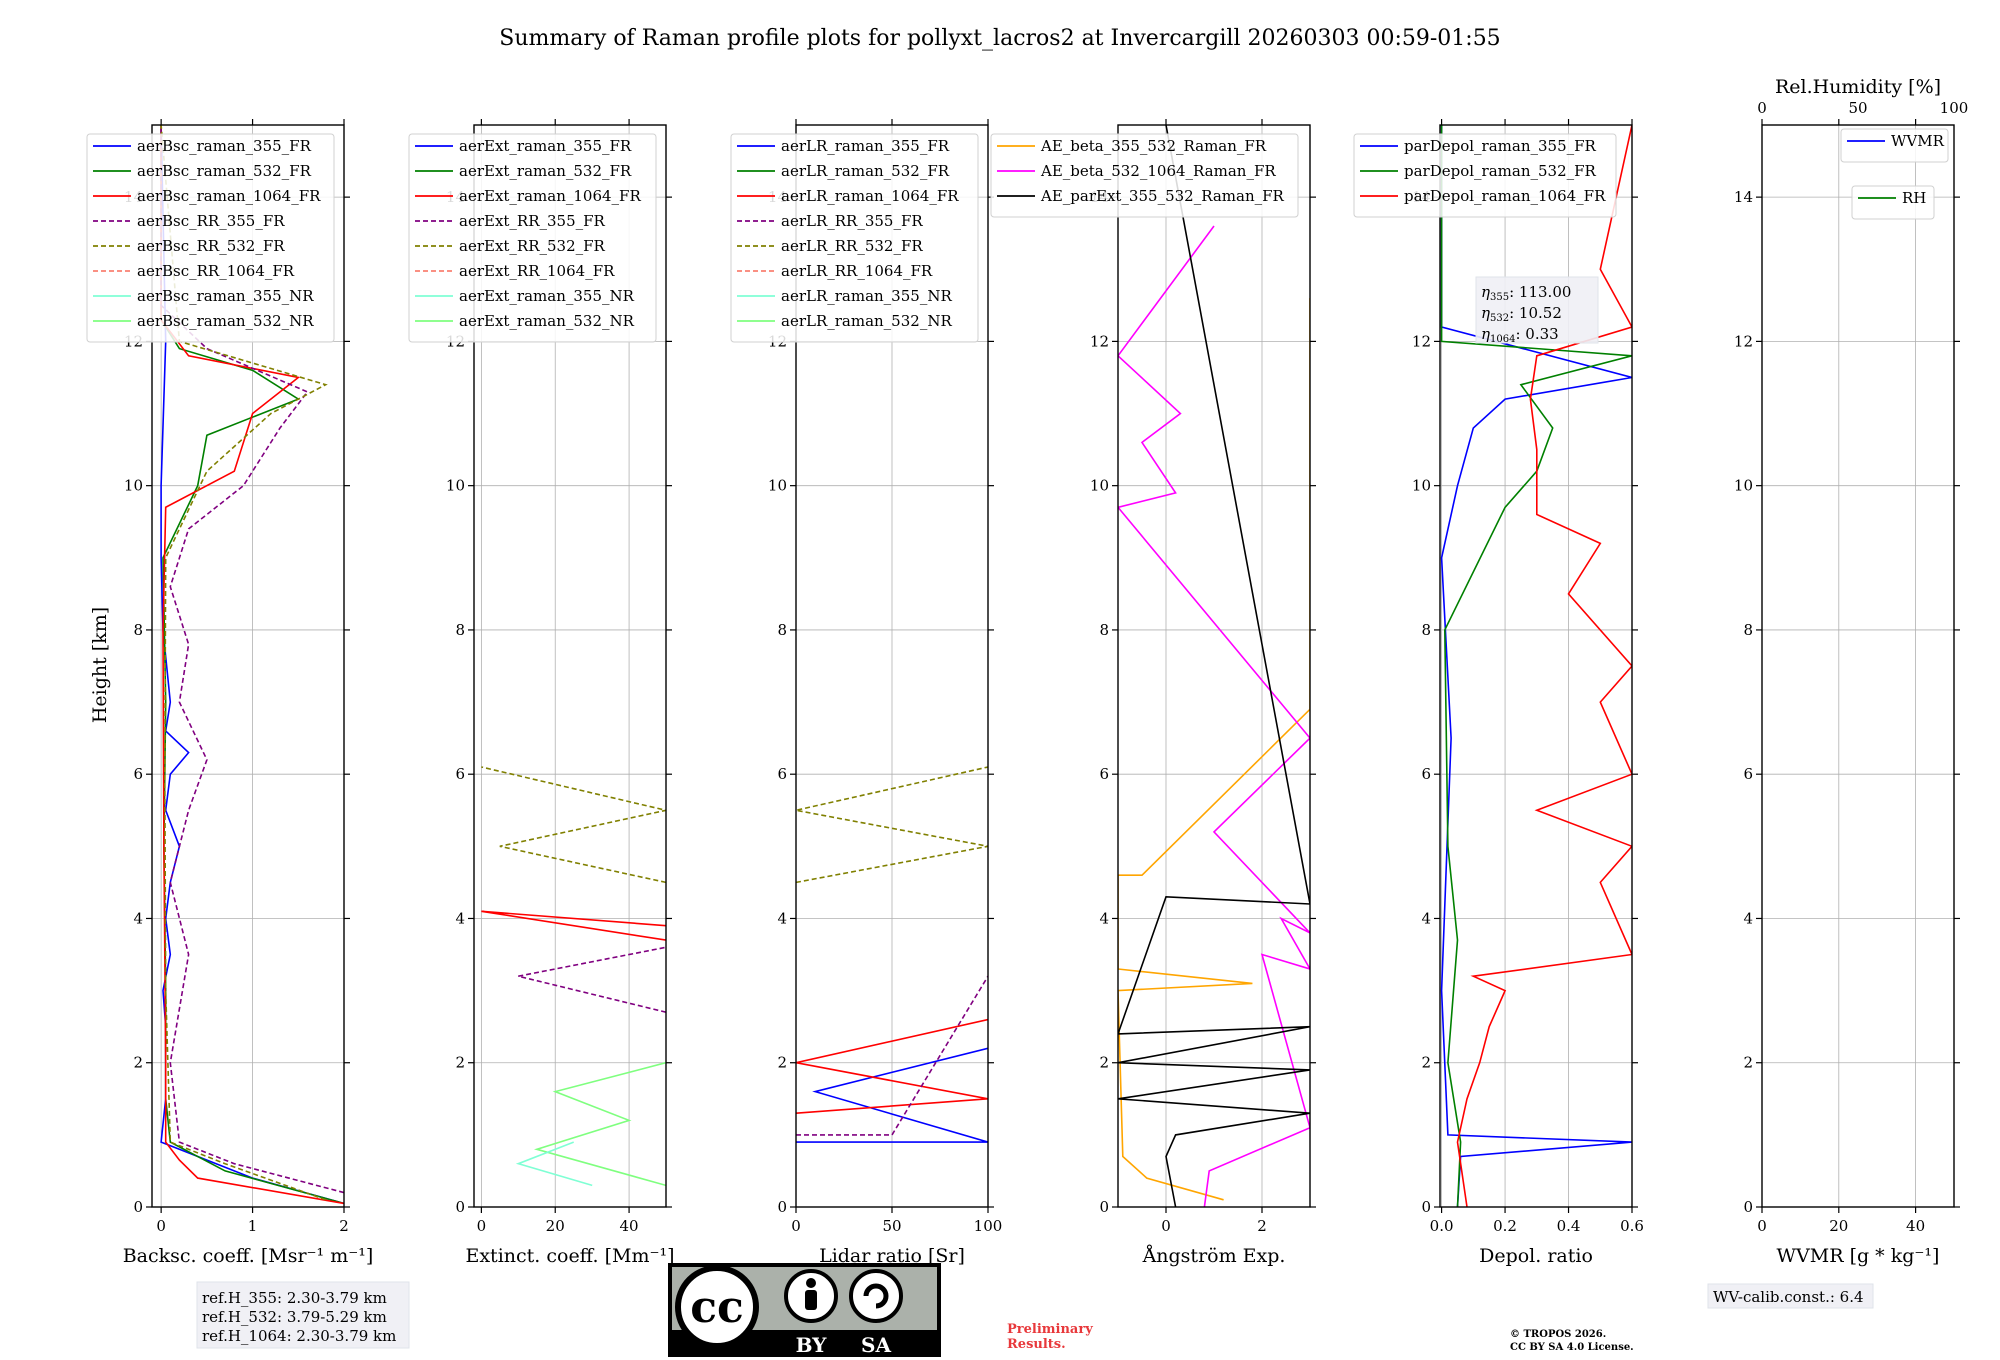 This screenshot has width=2000, height=1360. I want to click on eta-1064: η1064: 0.33, so click(1520, 335).